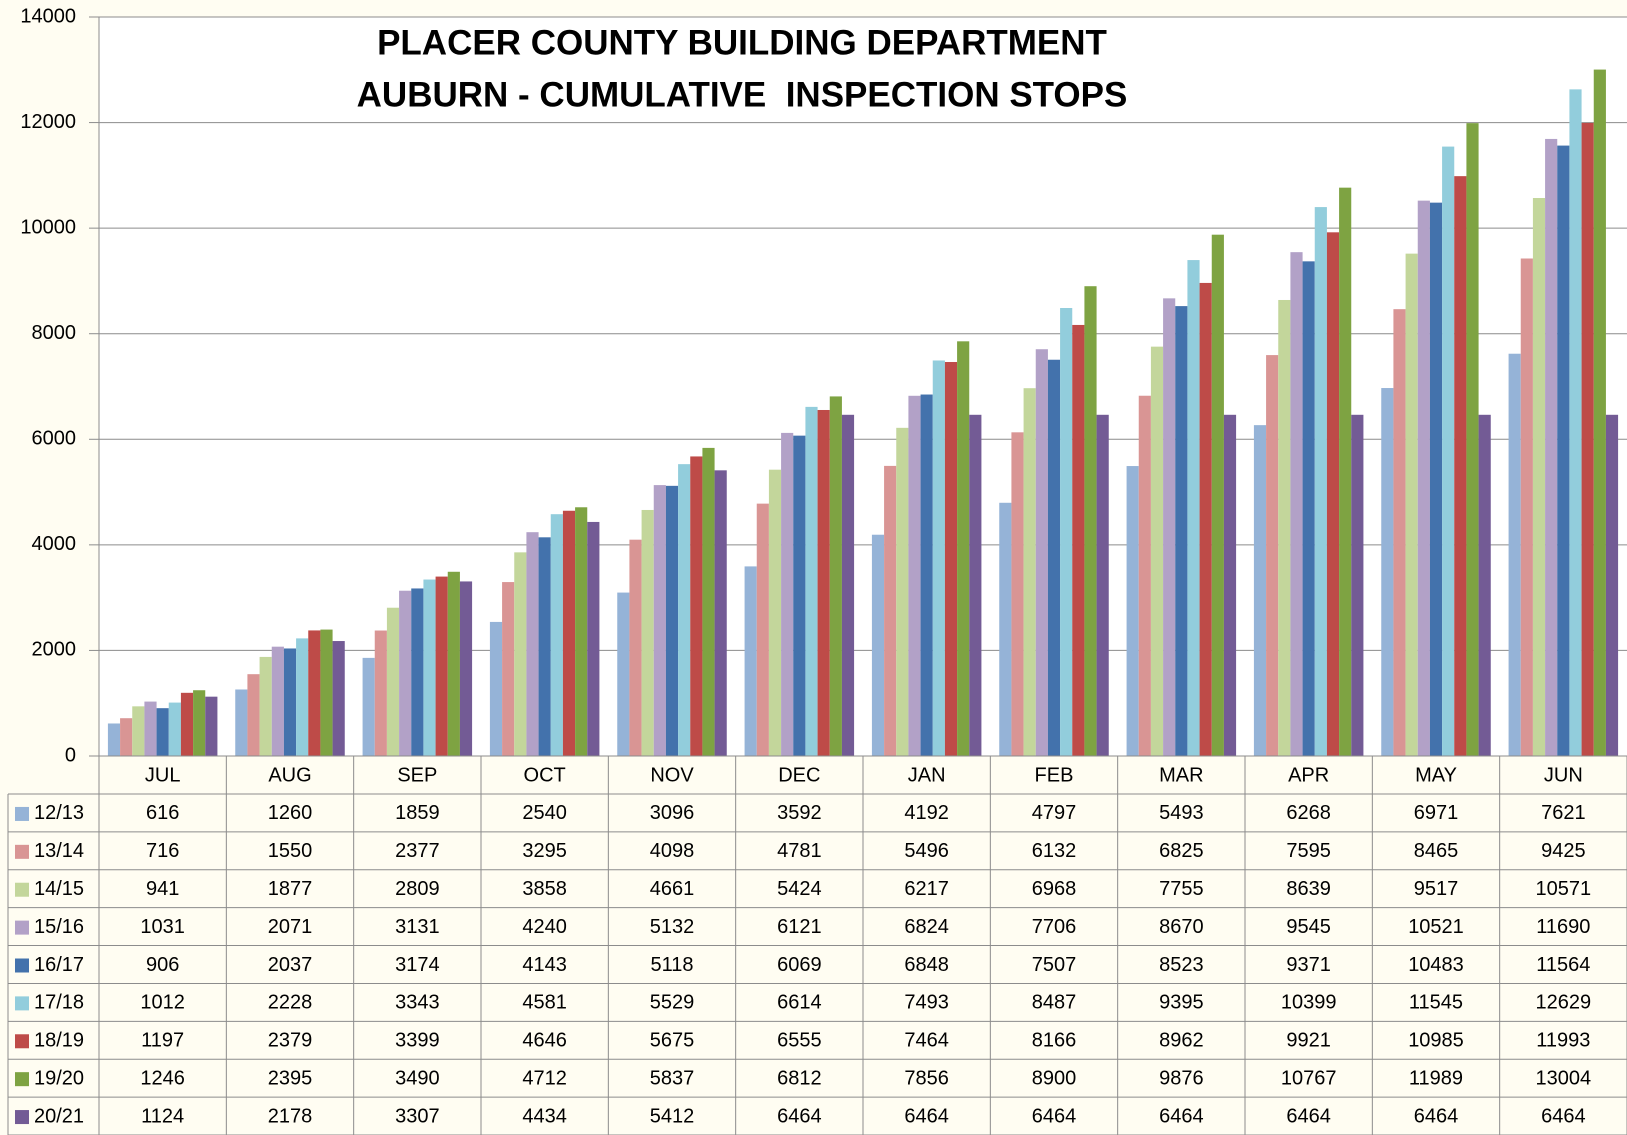 This screenshot has height=1135, width=1627. I want to click on table-value: 4661, so click(672, 889).